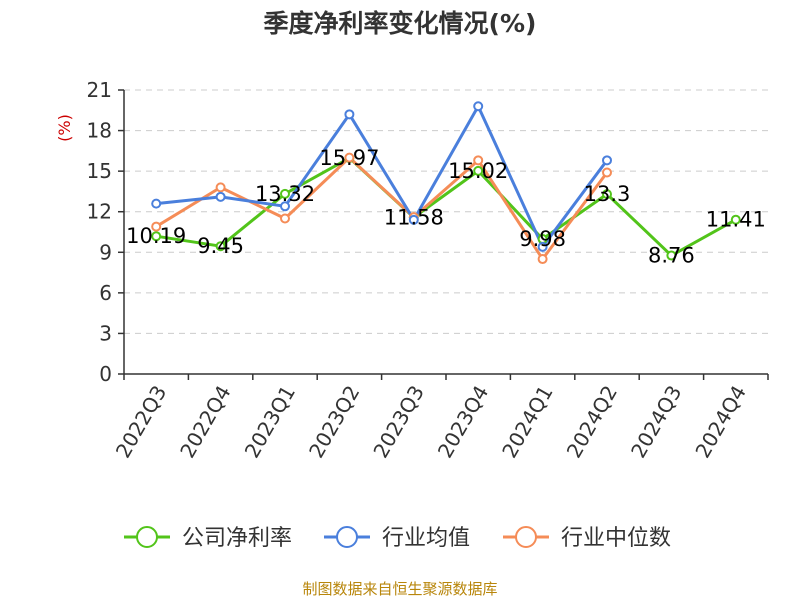  Describe the element at coordinates (400, 23) in the screenshot. I see `chart-title: 季度净利率变化情况(%)` at that location.